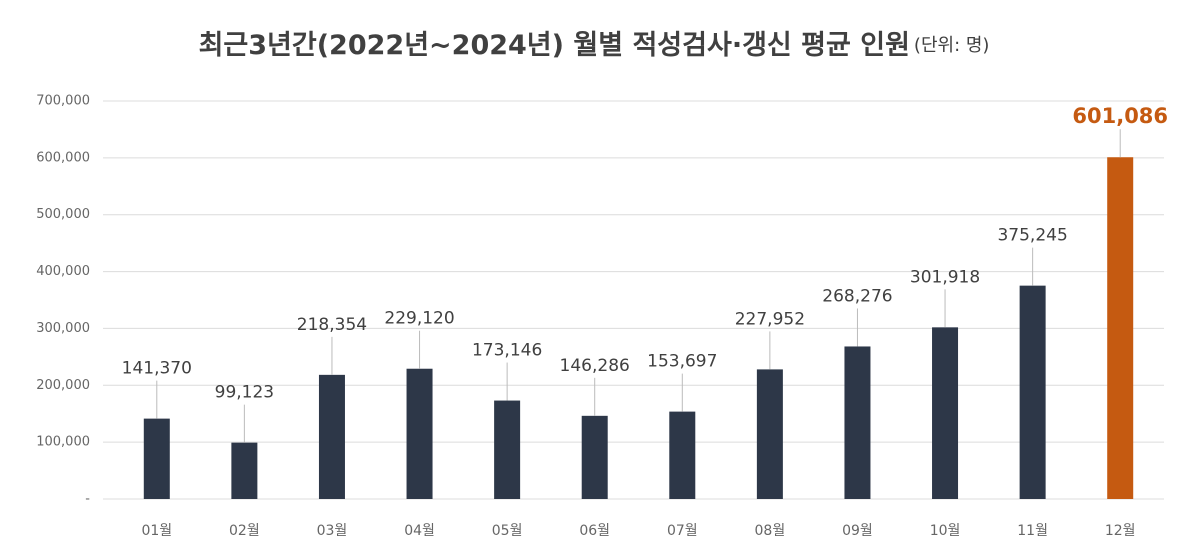 This screenshot has width=1188, height=559. I want to click on value-label: 301,918, so click(945, 277).